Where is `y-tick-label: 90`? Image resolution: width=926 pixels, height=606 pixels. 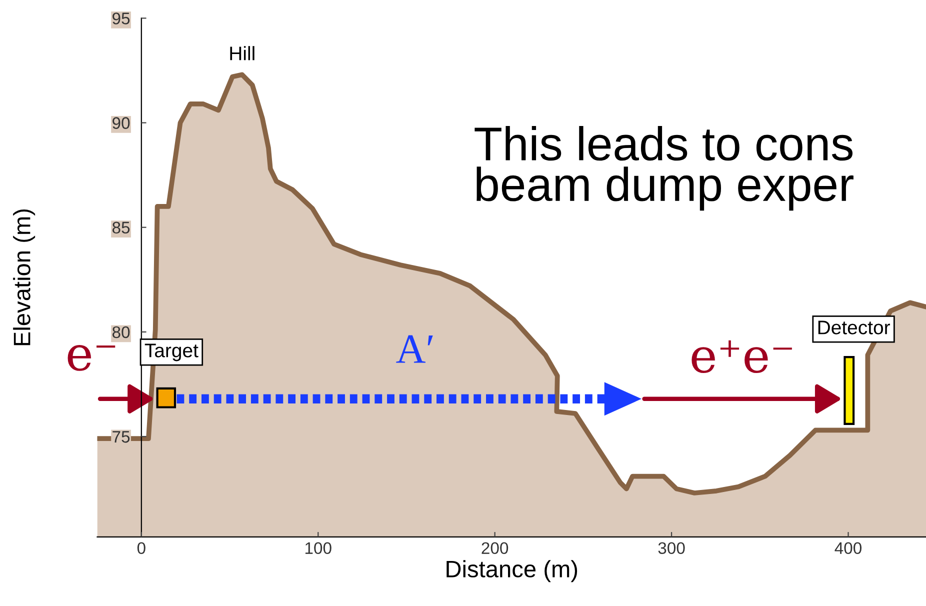
y-tick-label: 90 is located at coordinates (121, 123).